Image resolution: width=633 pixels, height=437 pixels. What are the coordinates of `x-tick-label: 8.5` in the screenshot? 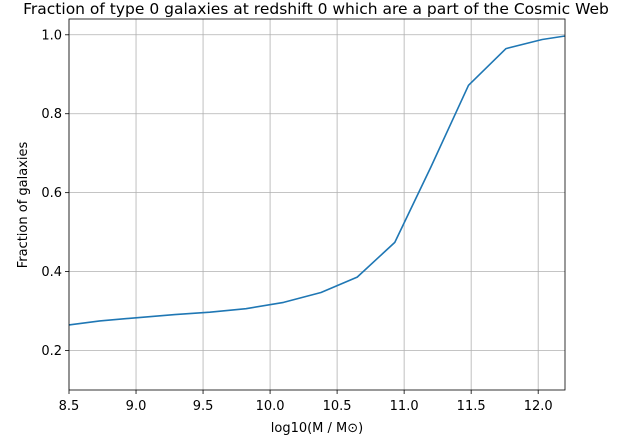 It's located at (69, 406).